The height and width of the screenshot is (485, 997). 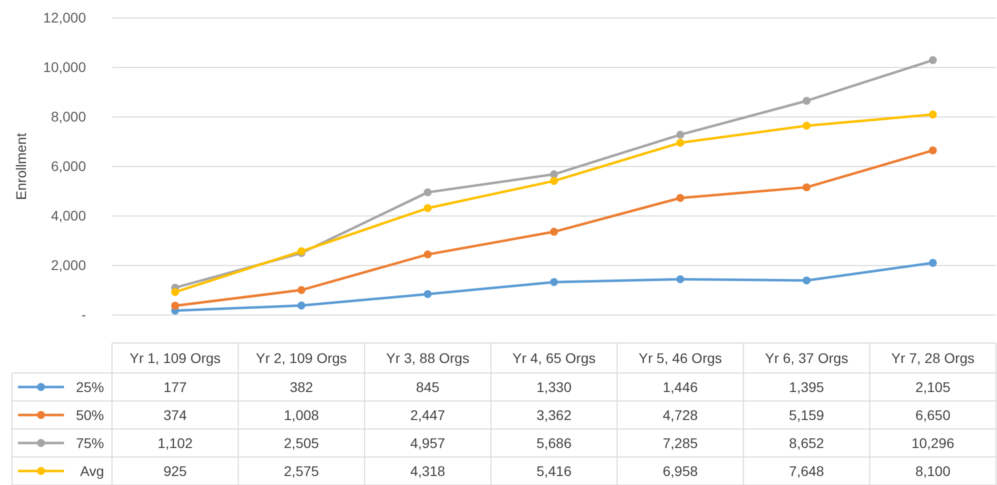 What do you see at coordinates (554, 415) in the screenshot?
I see `data-label: 3,362` at bounding box center [554, 415].